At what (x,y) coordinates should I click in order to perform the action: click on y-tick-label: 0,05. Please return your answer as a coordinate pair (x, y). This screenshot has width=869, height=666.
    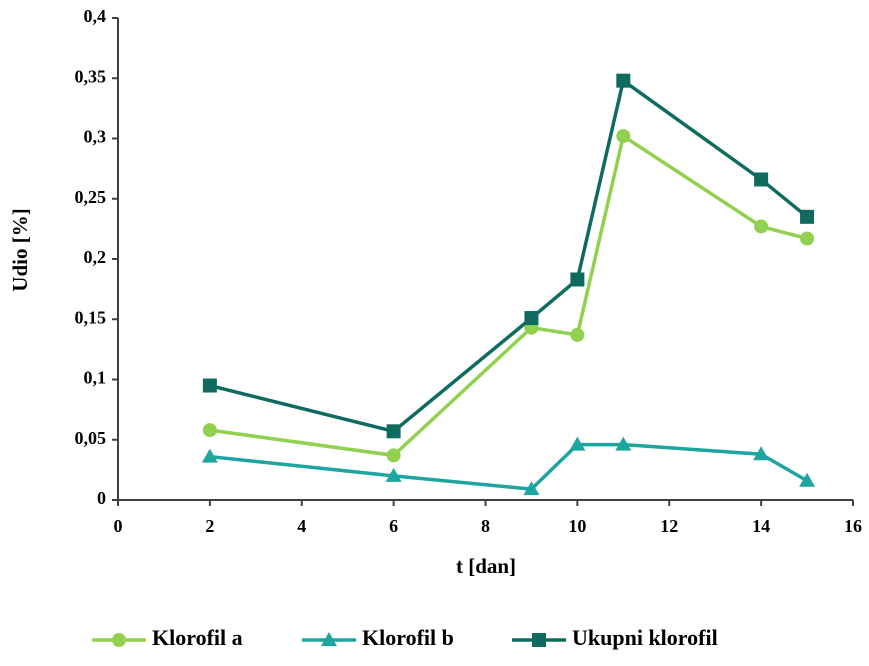
    Looking at the image, I should click on (91, 438).